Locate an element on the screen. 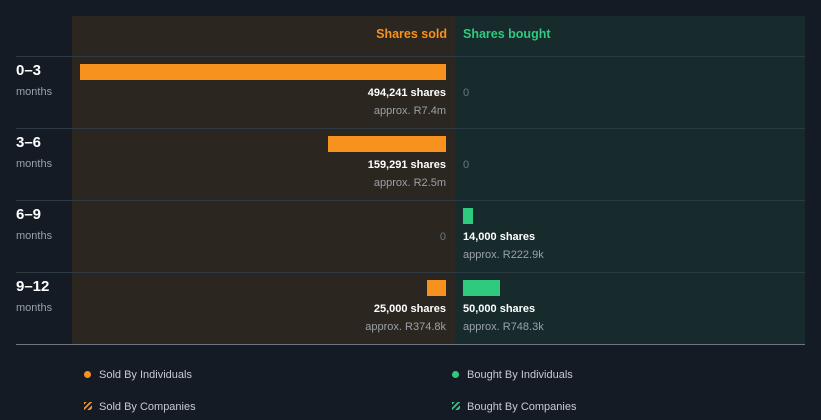 The image size is (821, 420). sold-shares-label: 25,000 shares is located at coordinates (409, 309).